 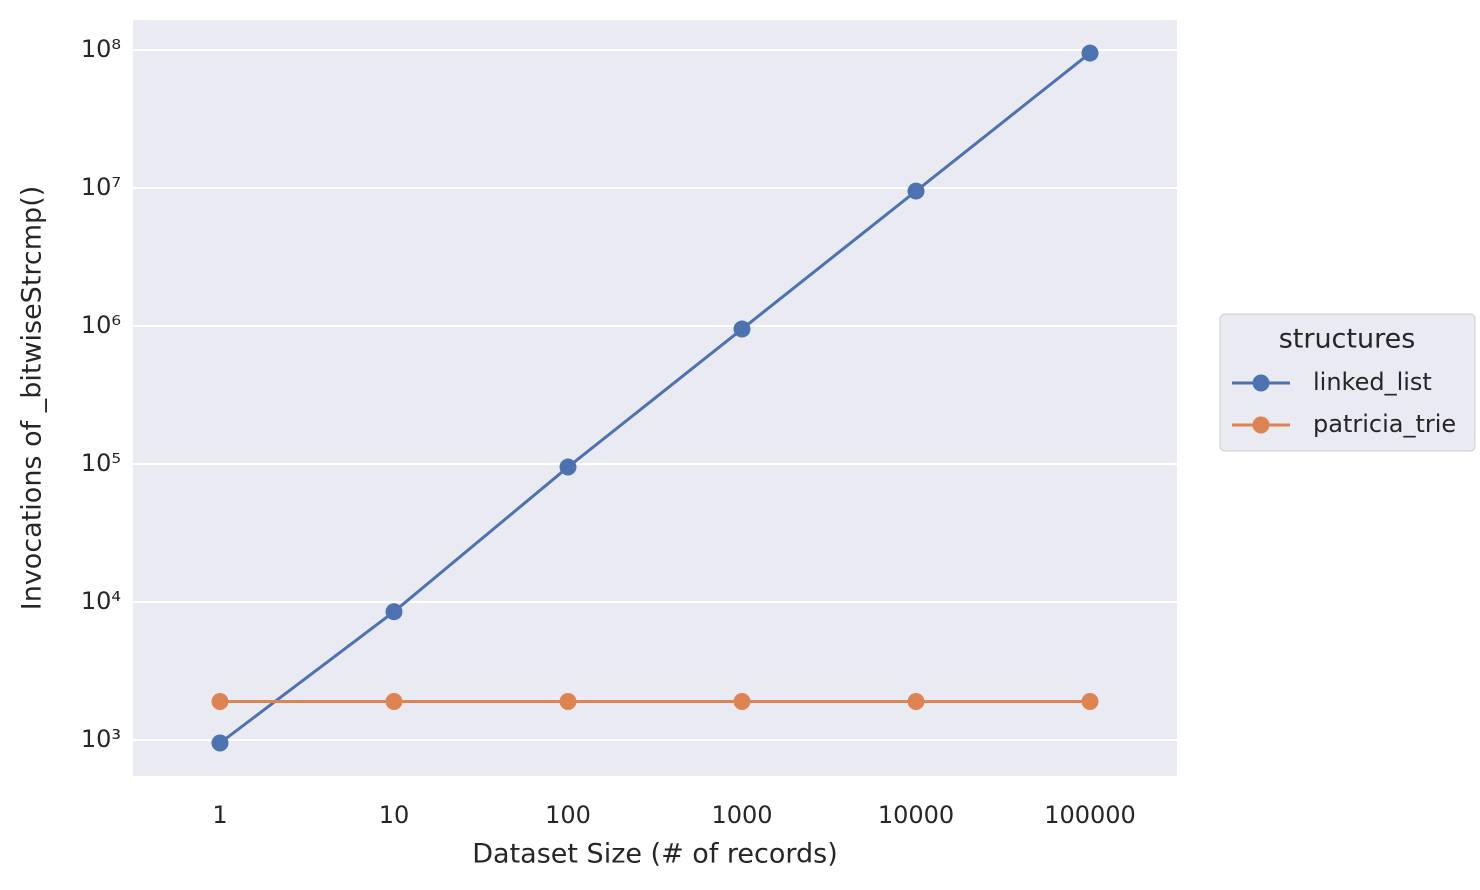 I want to click on legend-label: linked_list, so click(x=1372, y=382).